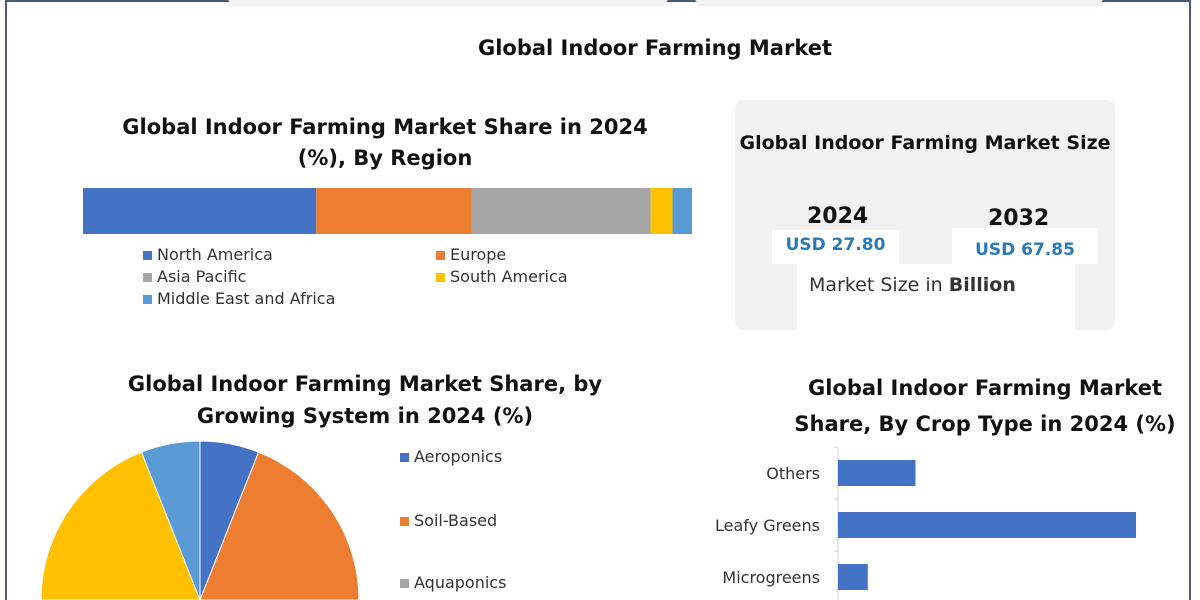 Image resolution: width=1200 pixels, height=600 pixels. I want to click on unit-label: Market Size in Billion, so click(912, 285).